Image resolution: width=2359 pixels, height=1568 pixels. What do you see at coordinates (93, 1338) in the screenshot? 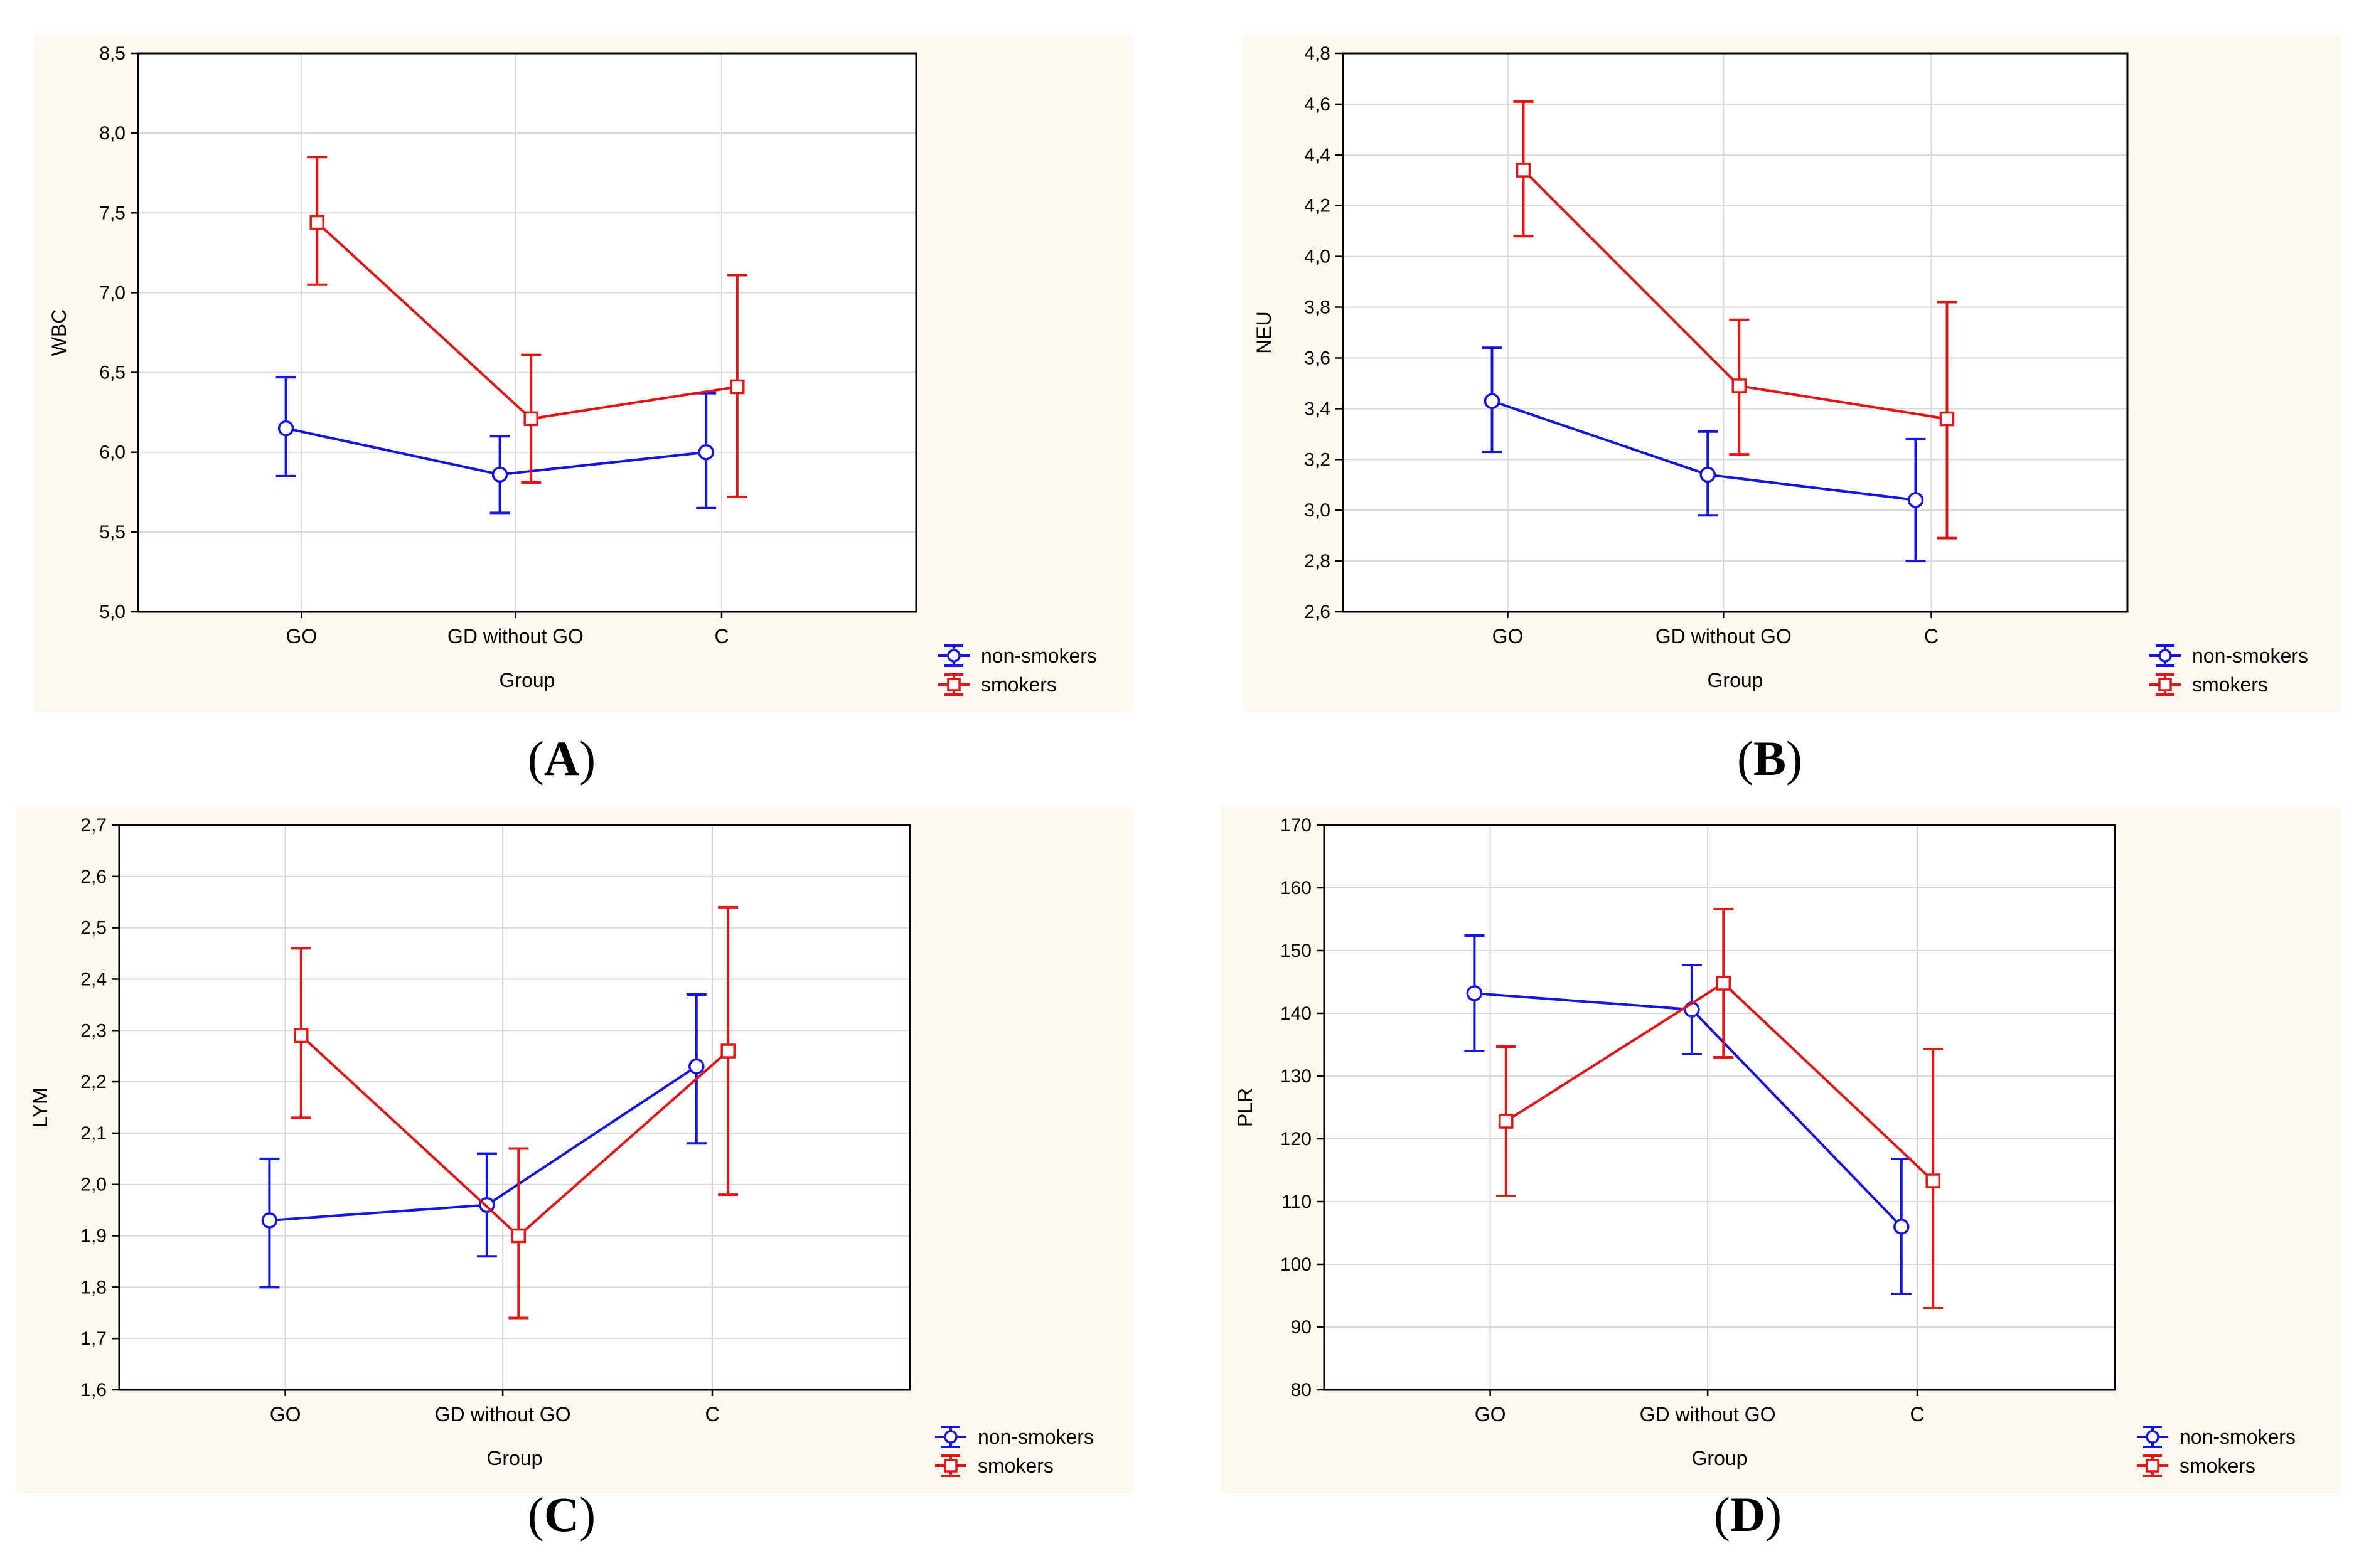
I see `y-tick-label: 1,7` at bounding box center [93, 1338].